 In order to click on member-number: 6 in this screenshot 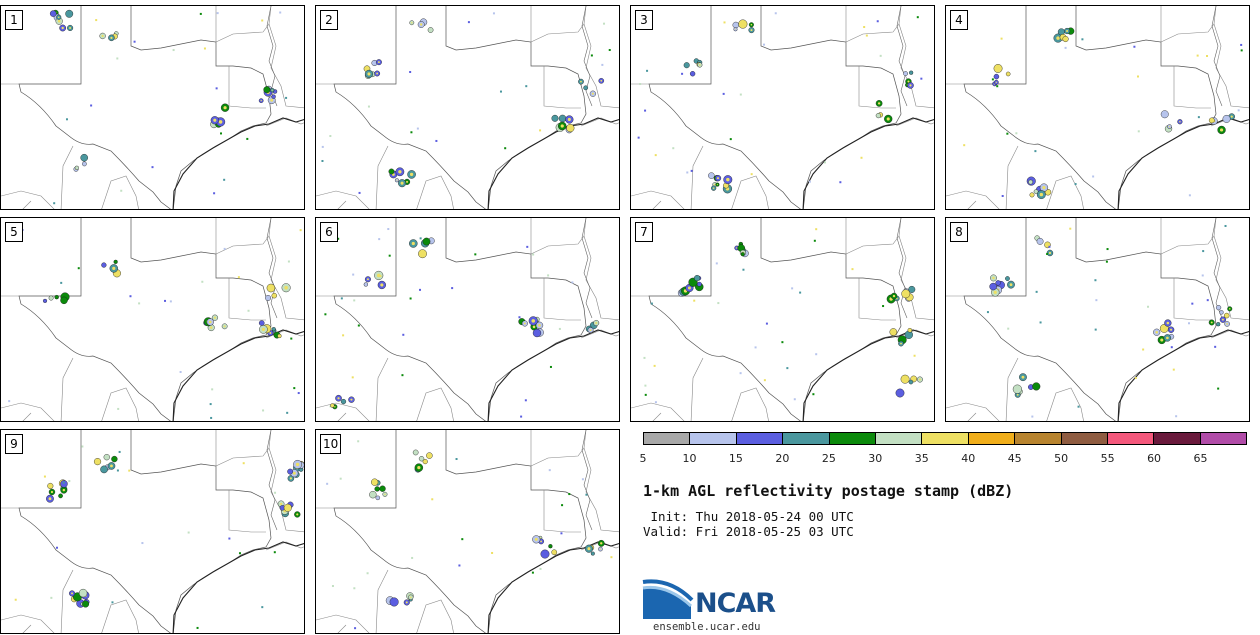, I will do `click(329, 232)`.